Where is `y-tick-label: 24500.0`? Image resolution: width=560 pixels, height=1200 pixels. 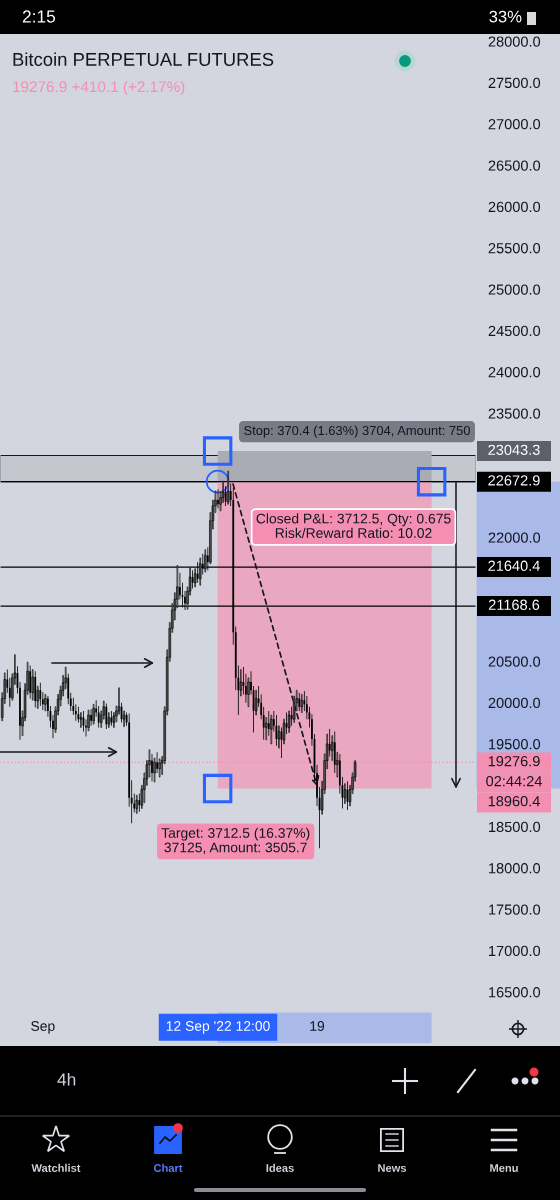
y-tick-label: 24500.0 is located at coordinates (514, 331).